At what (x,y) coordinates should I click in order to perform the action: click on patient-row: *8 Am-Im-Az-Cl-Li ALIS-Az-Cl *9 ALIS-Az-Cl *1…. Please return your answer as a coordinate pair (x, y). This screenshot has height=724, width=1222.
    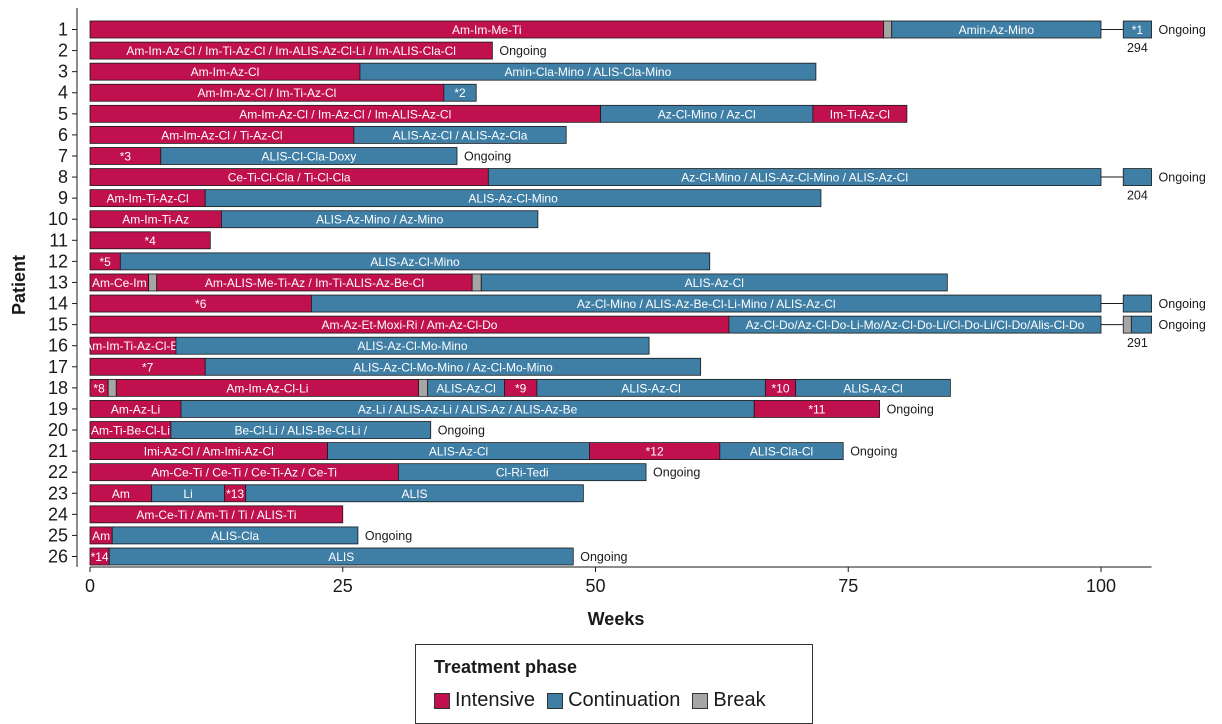
    Looking at the image, I should click on (520, 387).